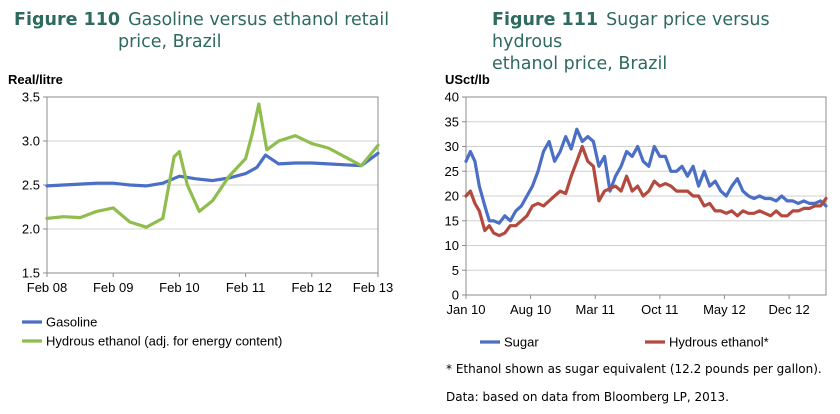 This screenshot has height=414, width=840. I want to click on chart2-x-tick-label: Mar 11, so click(596, 309).